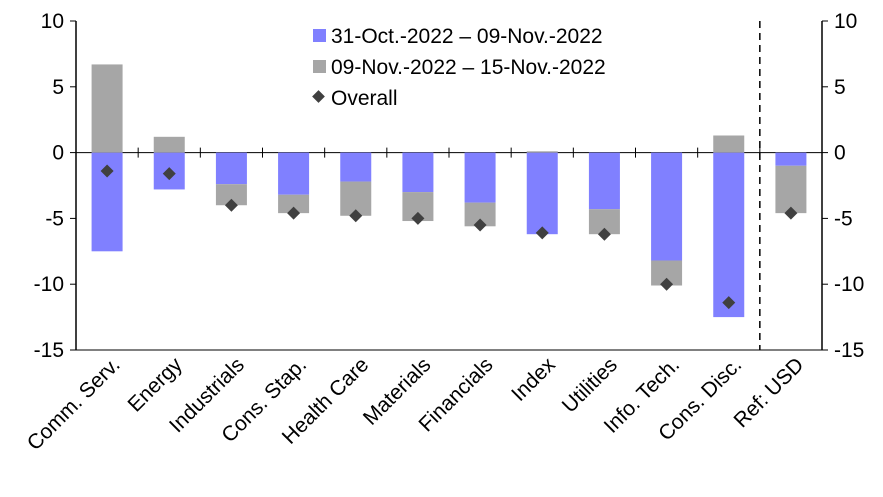 This screenshot has height=497, width=883. Describe the element at coordinates (49, 350) in the screenshot. I see `y-tick-label-left: -15` at that location.